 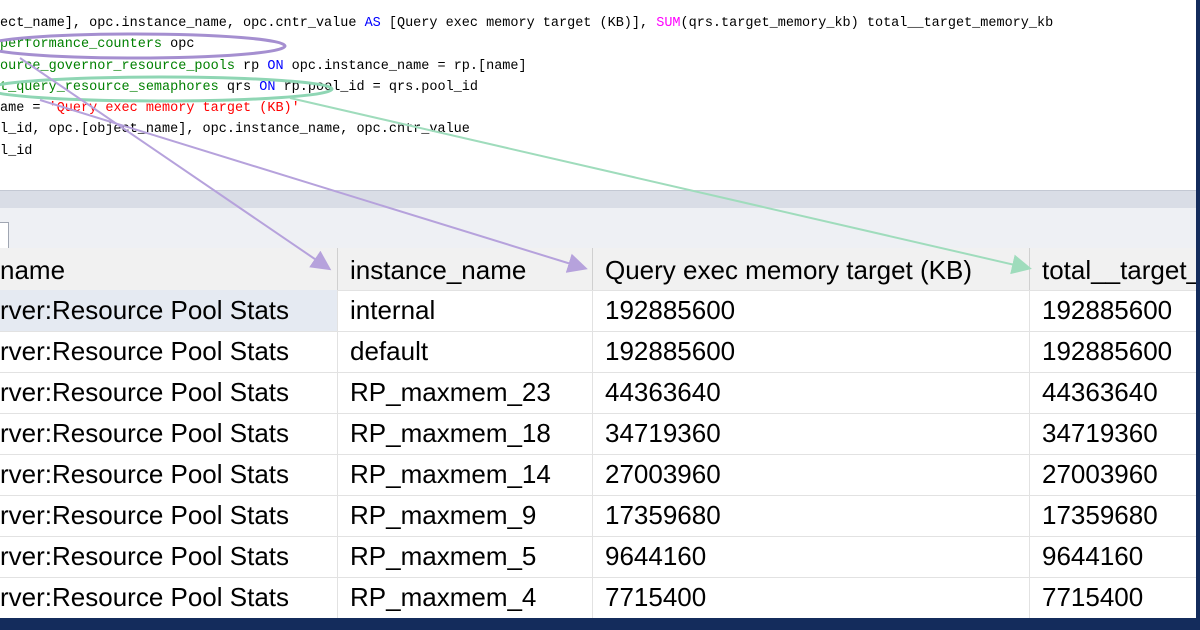 I want to click on code-token: performance_counters, so click(x=81, y=45).